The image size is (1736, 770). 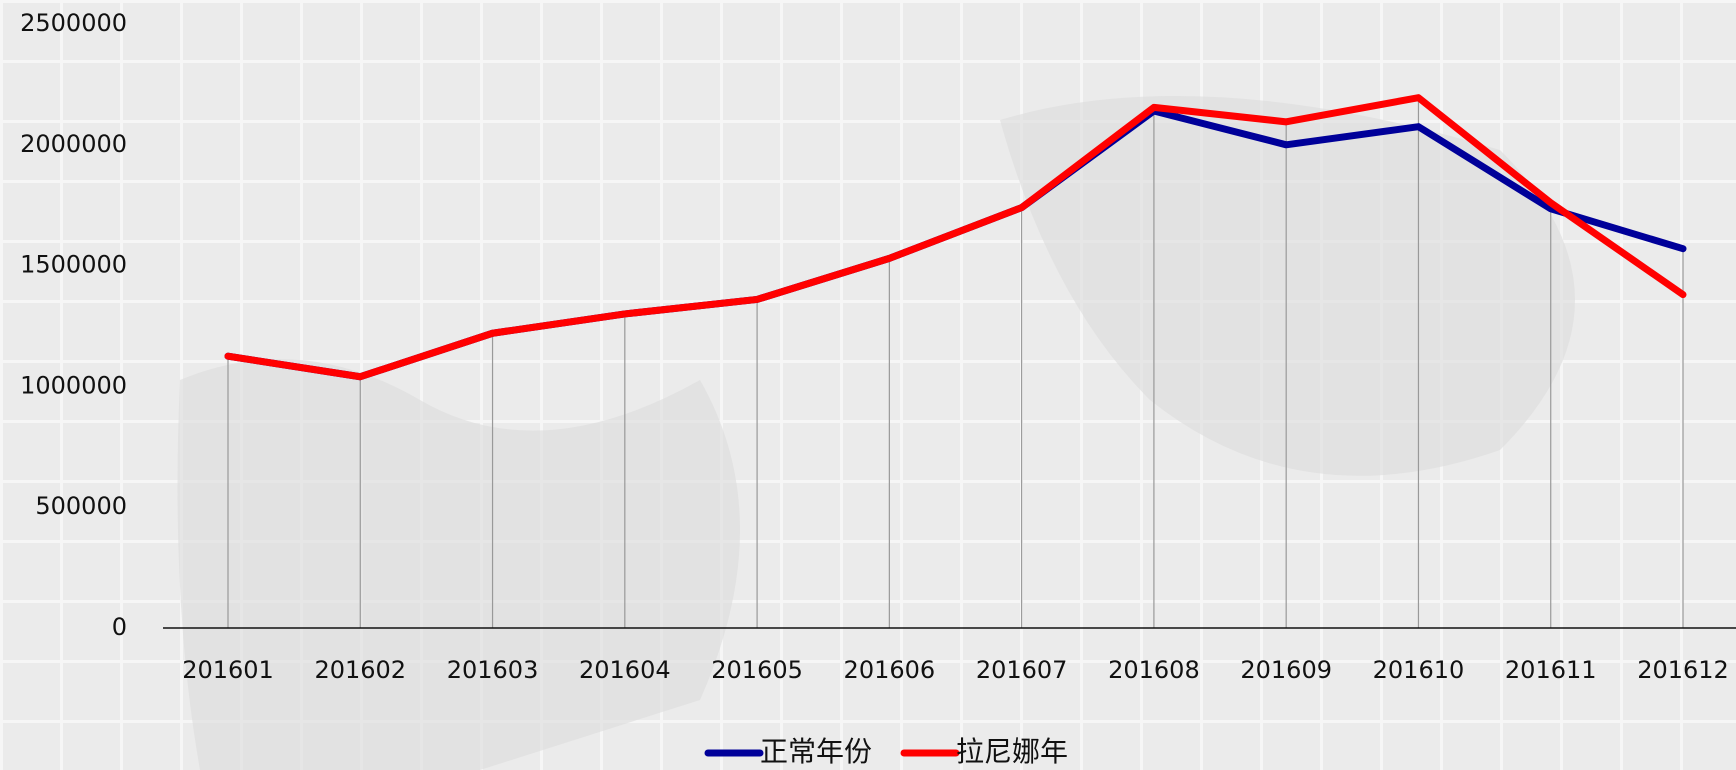 What do you see at coordinates (73, 265) in the screenshot?
I see `y-tick-label: 1500000` at bounding box center [73, 265].